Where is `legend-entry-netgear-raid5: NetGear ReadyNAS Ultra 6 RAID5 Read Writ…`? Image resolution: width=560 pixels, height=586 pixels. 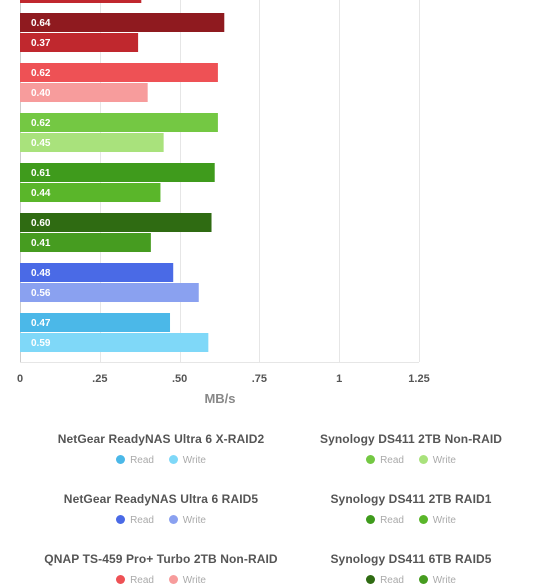
legend-entry-netgear-raid5: NetGear ReadyNAS Ultra 6 RAID5 Read Writ… is located at coordinates (161, 509).